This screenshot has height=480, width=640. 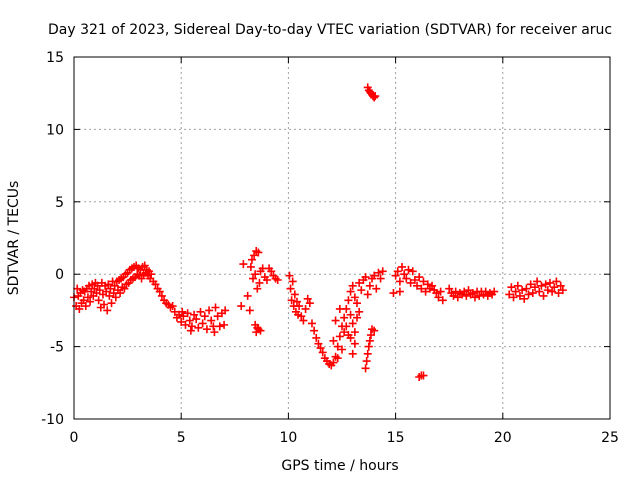 I want to click on y-tick-label: 10, so click(x=55, y=130).